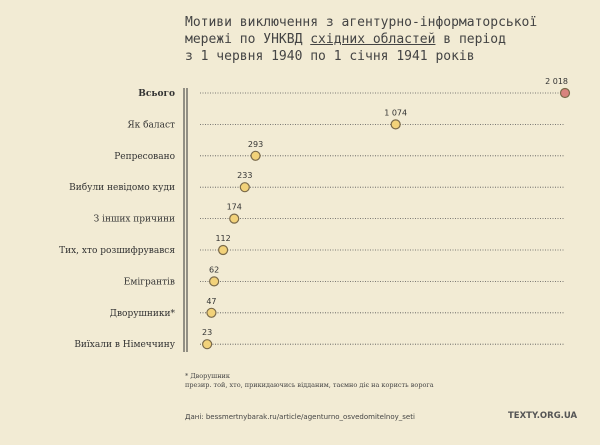 Image resolution: width=600 pixels, height=445 pixels. I want to click on category-label: Всього, so click(156, 94).